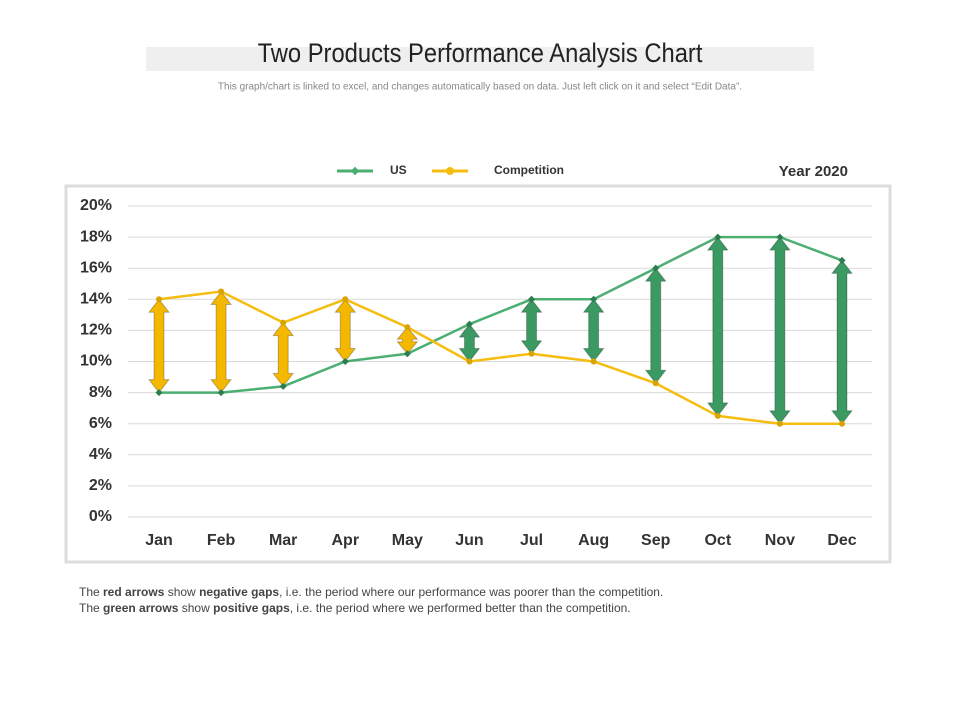 This screenshot has height=720, width=960. Describe the element at coordinates (529, 170) in the screenshot. I see `legend-label: Competition` at that location.